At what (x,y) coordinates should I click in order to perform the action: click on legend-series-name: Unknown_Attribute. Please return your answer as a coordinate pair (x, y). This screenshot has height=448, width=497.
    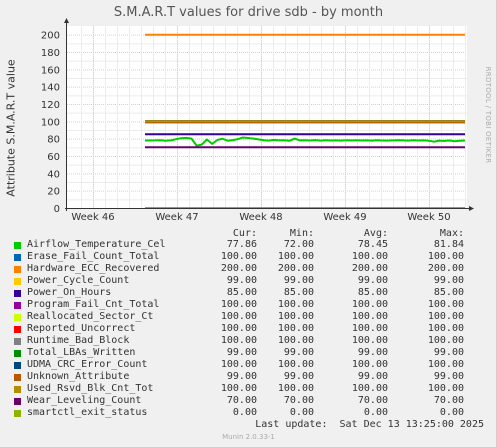
    Looking at the image, I should click on (78, 376).